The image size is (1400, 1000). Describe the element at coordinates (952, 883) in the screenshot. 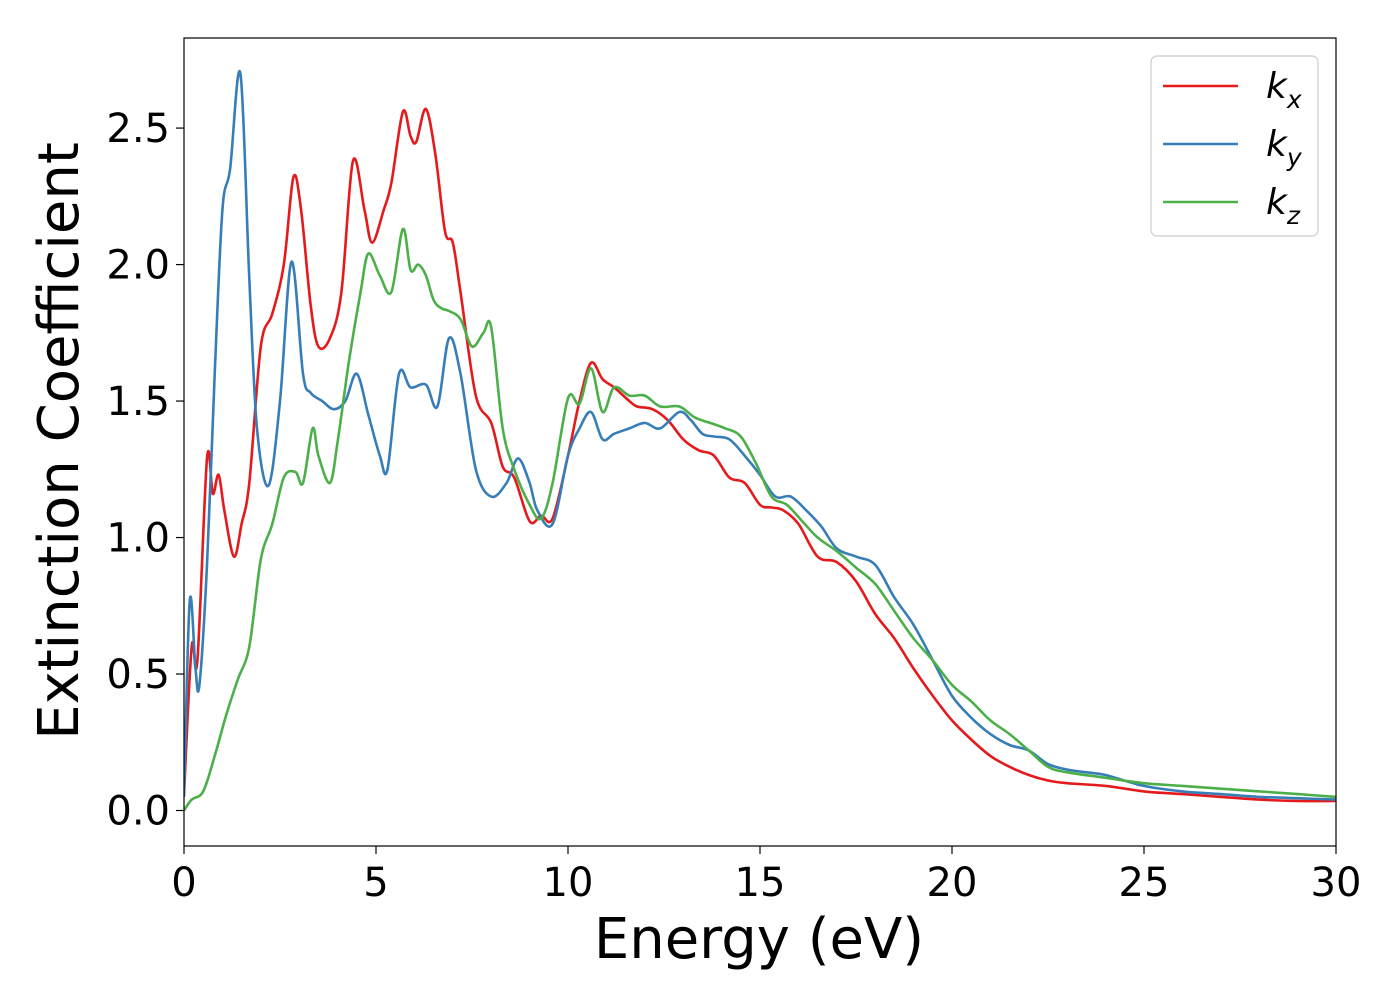

I see `x-tick-label: 20` at that location.